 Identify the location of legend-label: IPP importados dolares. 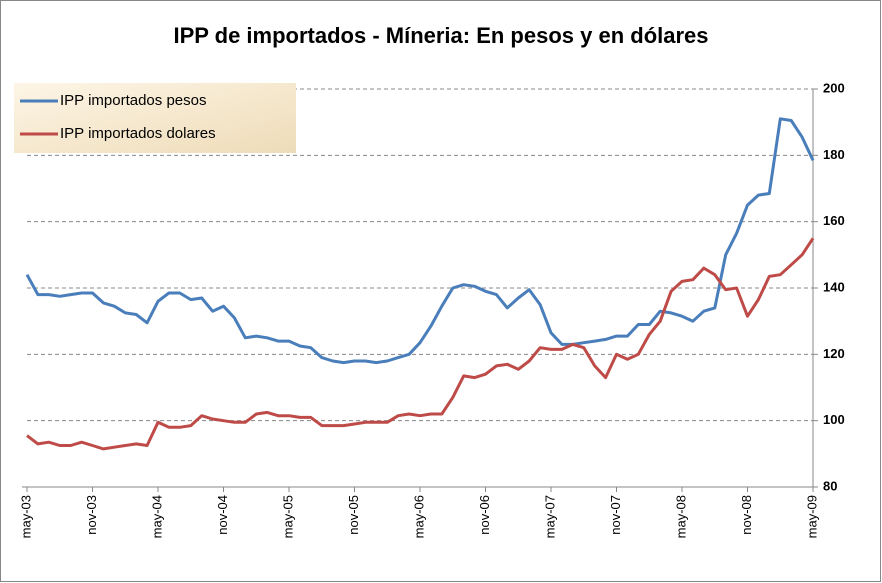
(138, 133).